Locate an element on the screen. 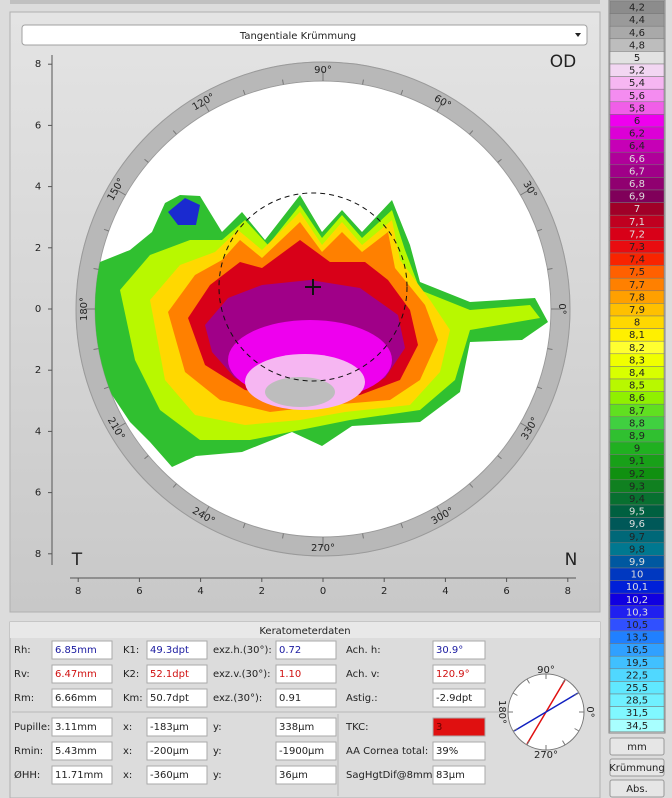 The image size is (672, 798). scale-label: 9,5 is located at coordinates (637, 512).